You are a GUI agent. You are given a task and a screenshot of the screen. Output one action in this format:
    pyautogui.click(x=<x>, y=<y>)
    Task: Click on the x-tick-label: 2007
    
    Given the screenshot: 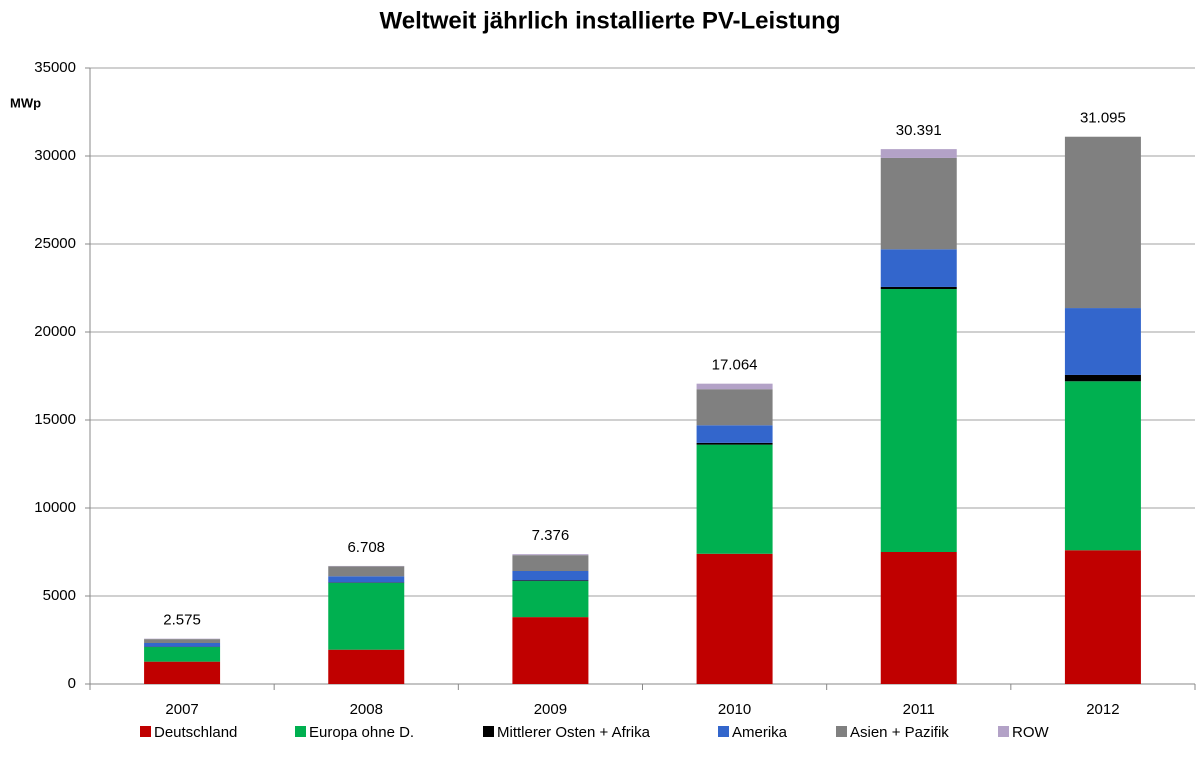 What is the action you would take?
    pyautogui.click(x=181, y=709)
    